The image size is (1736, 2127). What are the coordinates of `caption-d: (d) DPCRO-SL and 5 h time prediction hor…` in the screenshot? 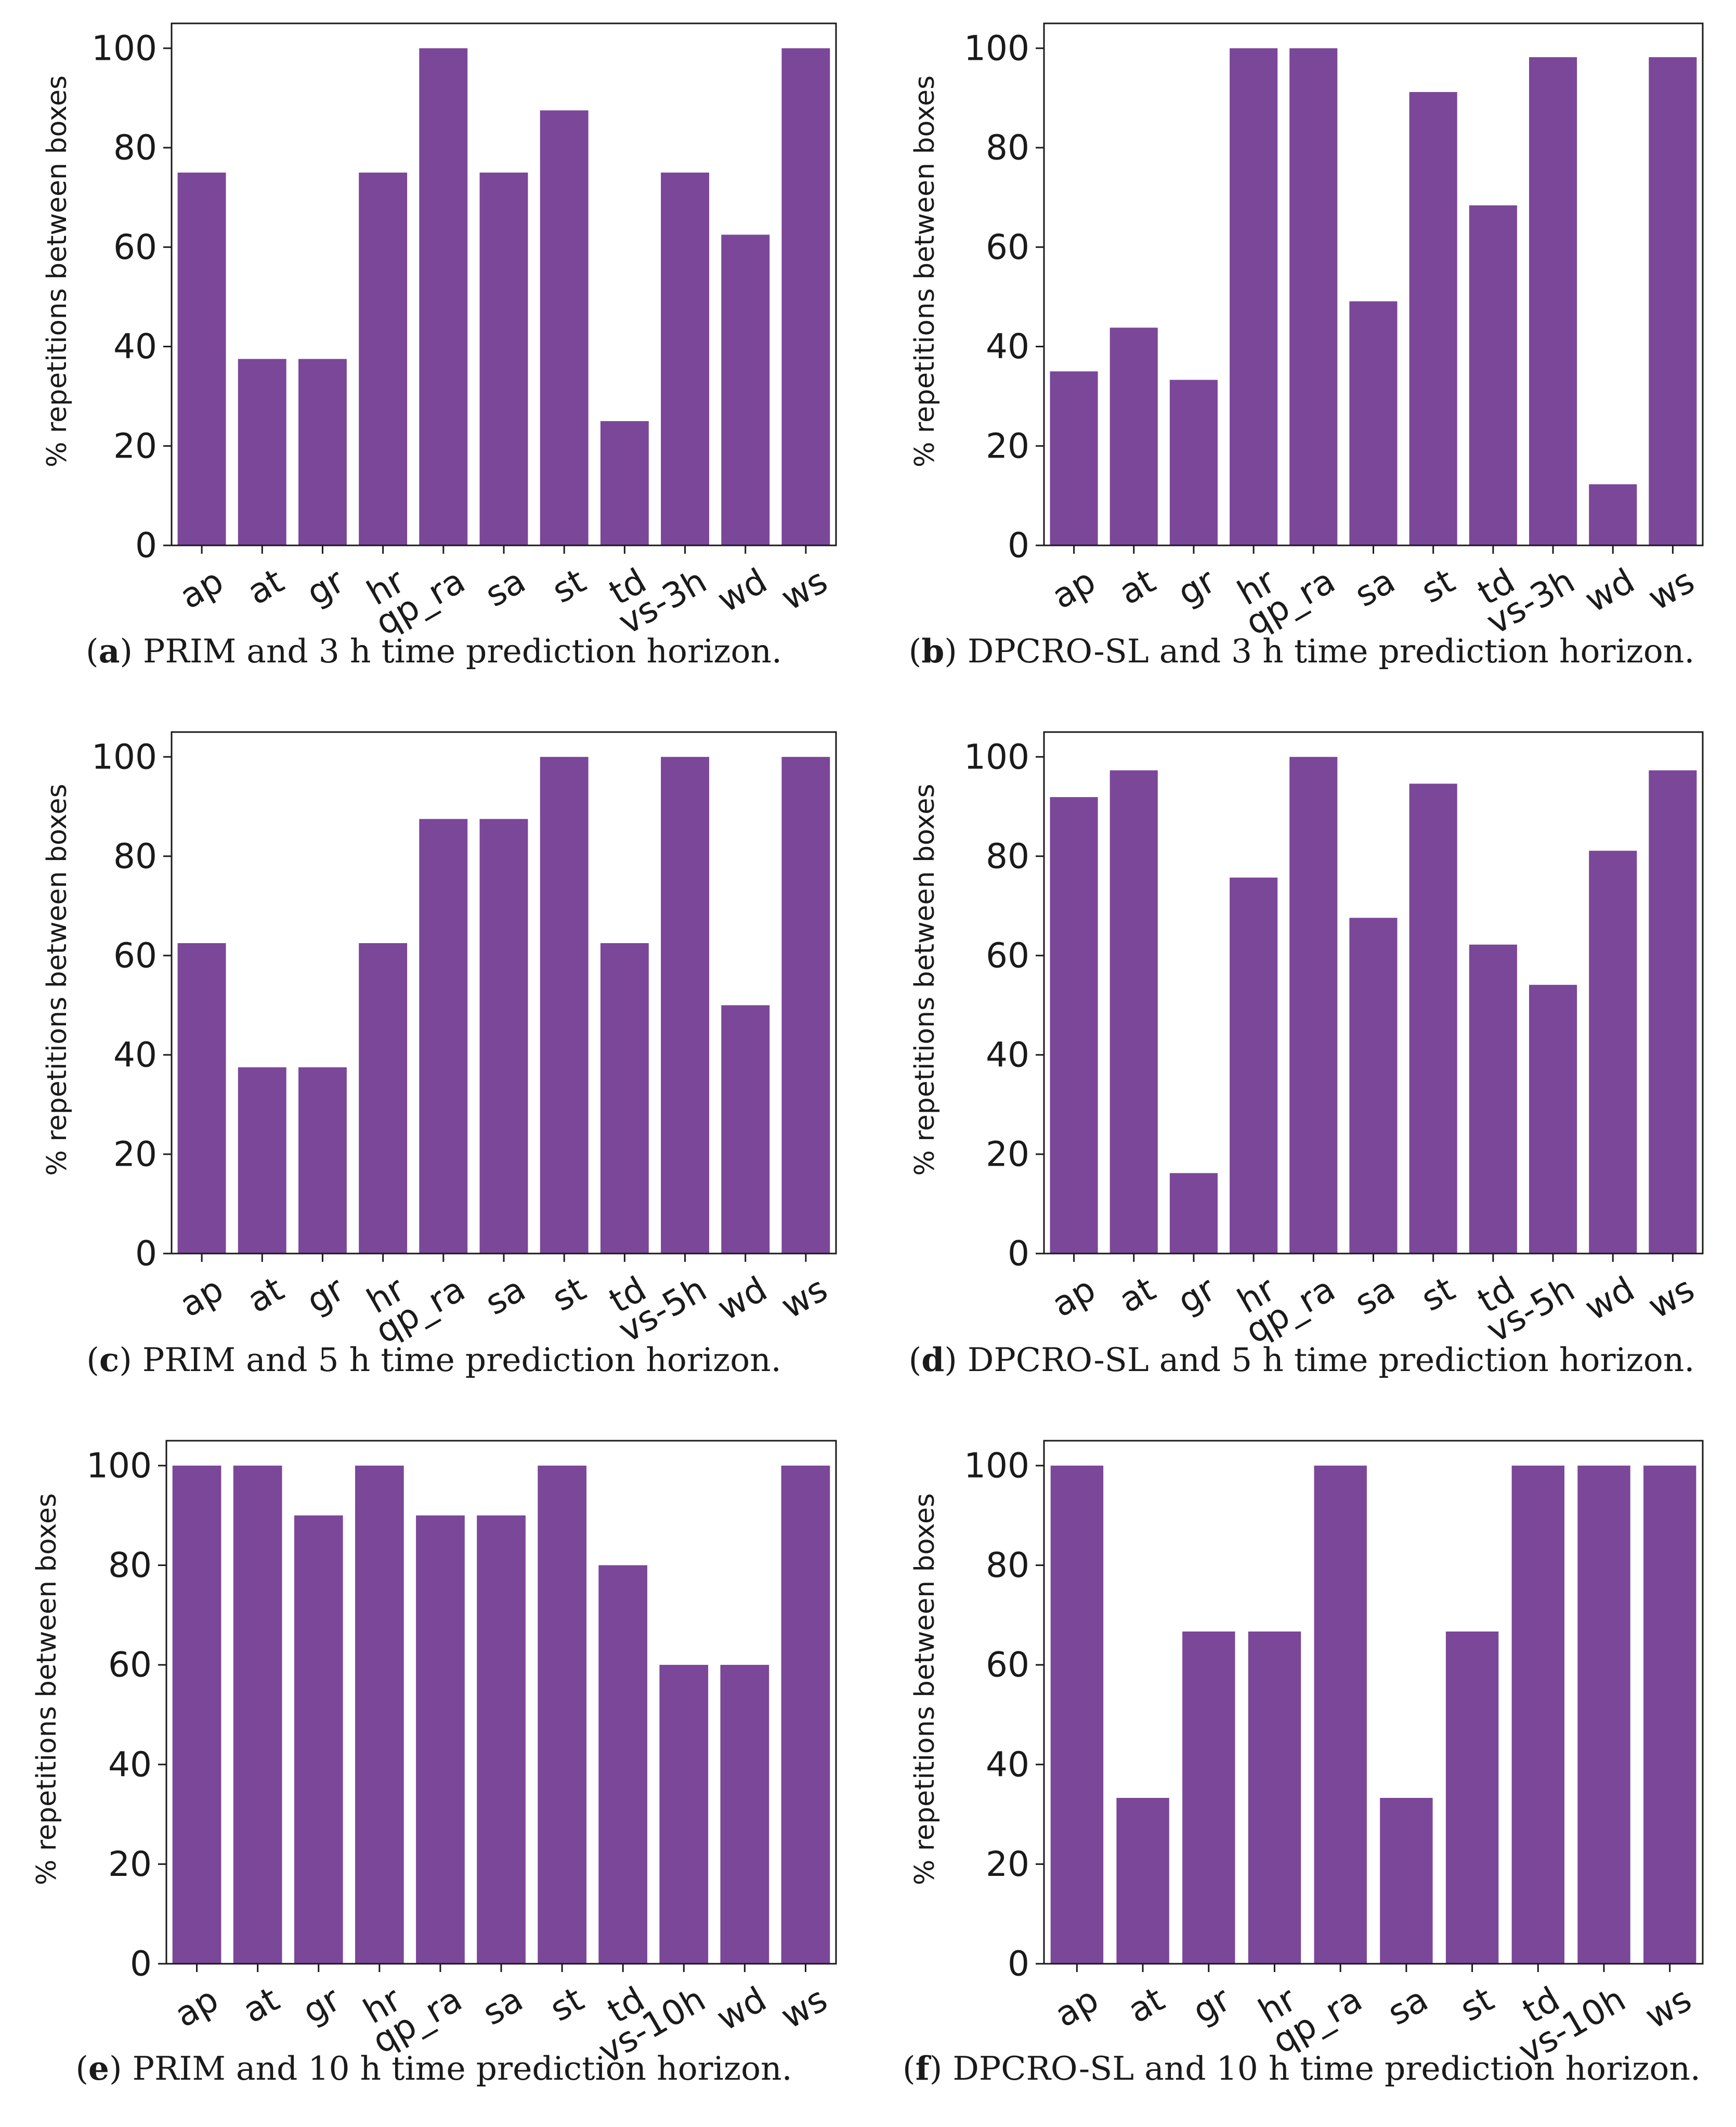 It's located at (1301, 1359).